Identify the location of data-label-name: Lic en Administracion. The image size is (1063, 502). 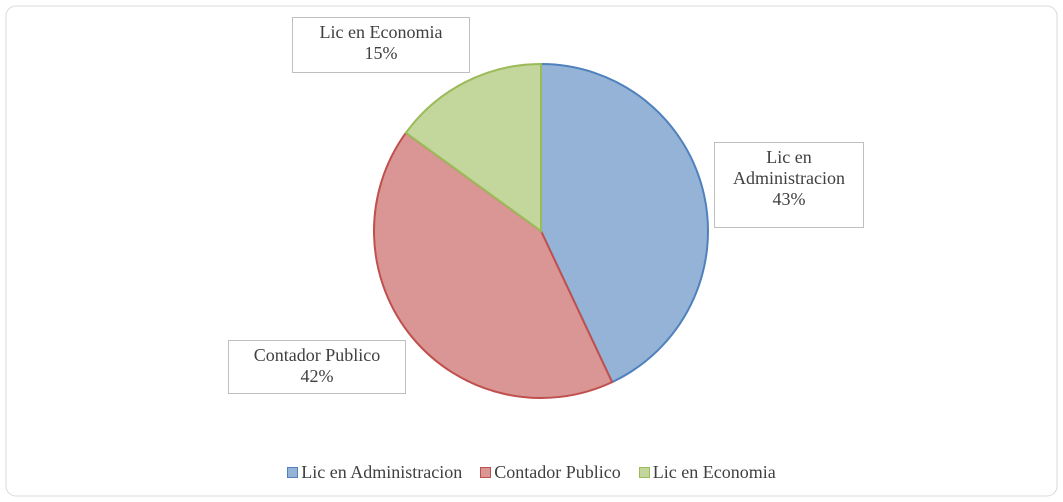
(789, 167).